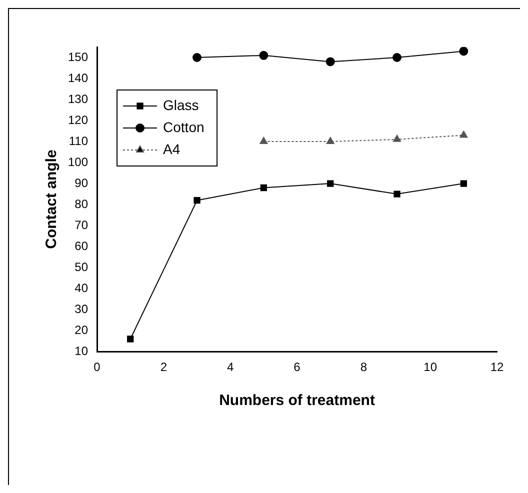 The image size is (528, 493). What do you see at coordinates (171, 148) in the screenshot?
I see `legend-label: A4` at bounding box center [171, 148].